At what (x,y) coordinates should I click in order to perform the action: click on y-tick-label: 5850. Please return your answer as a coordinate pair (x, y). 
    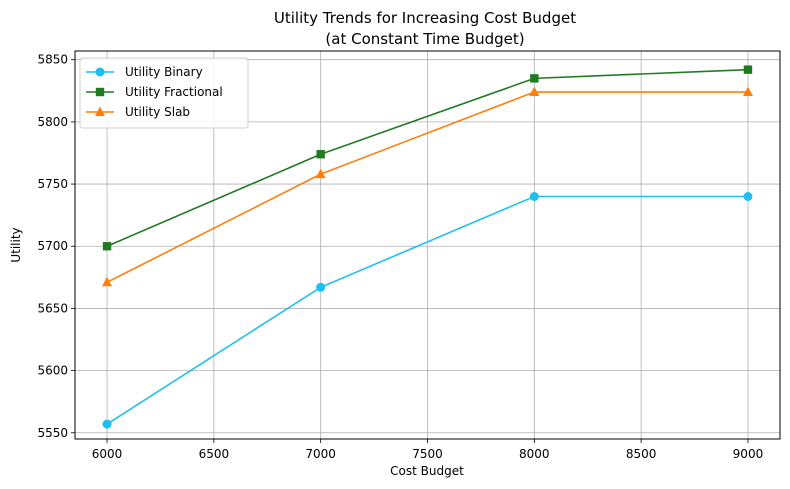
    Looking at the image, I should click on (52, 60).